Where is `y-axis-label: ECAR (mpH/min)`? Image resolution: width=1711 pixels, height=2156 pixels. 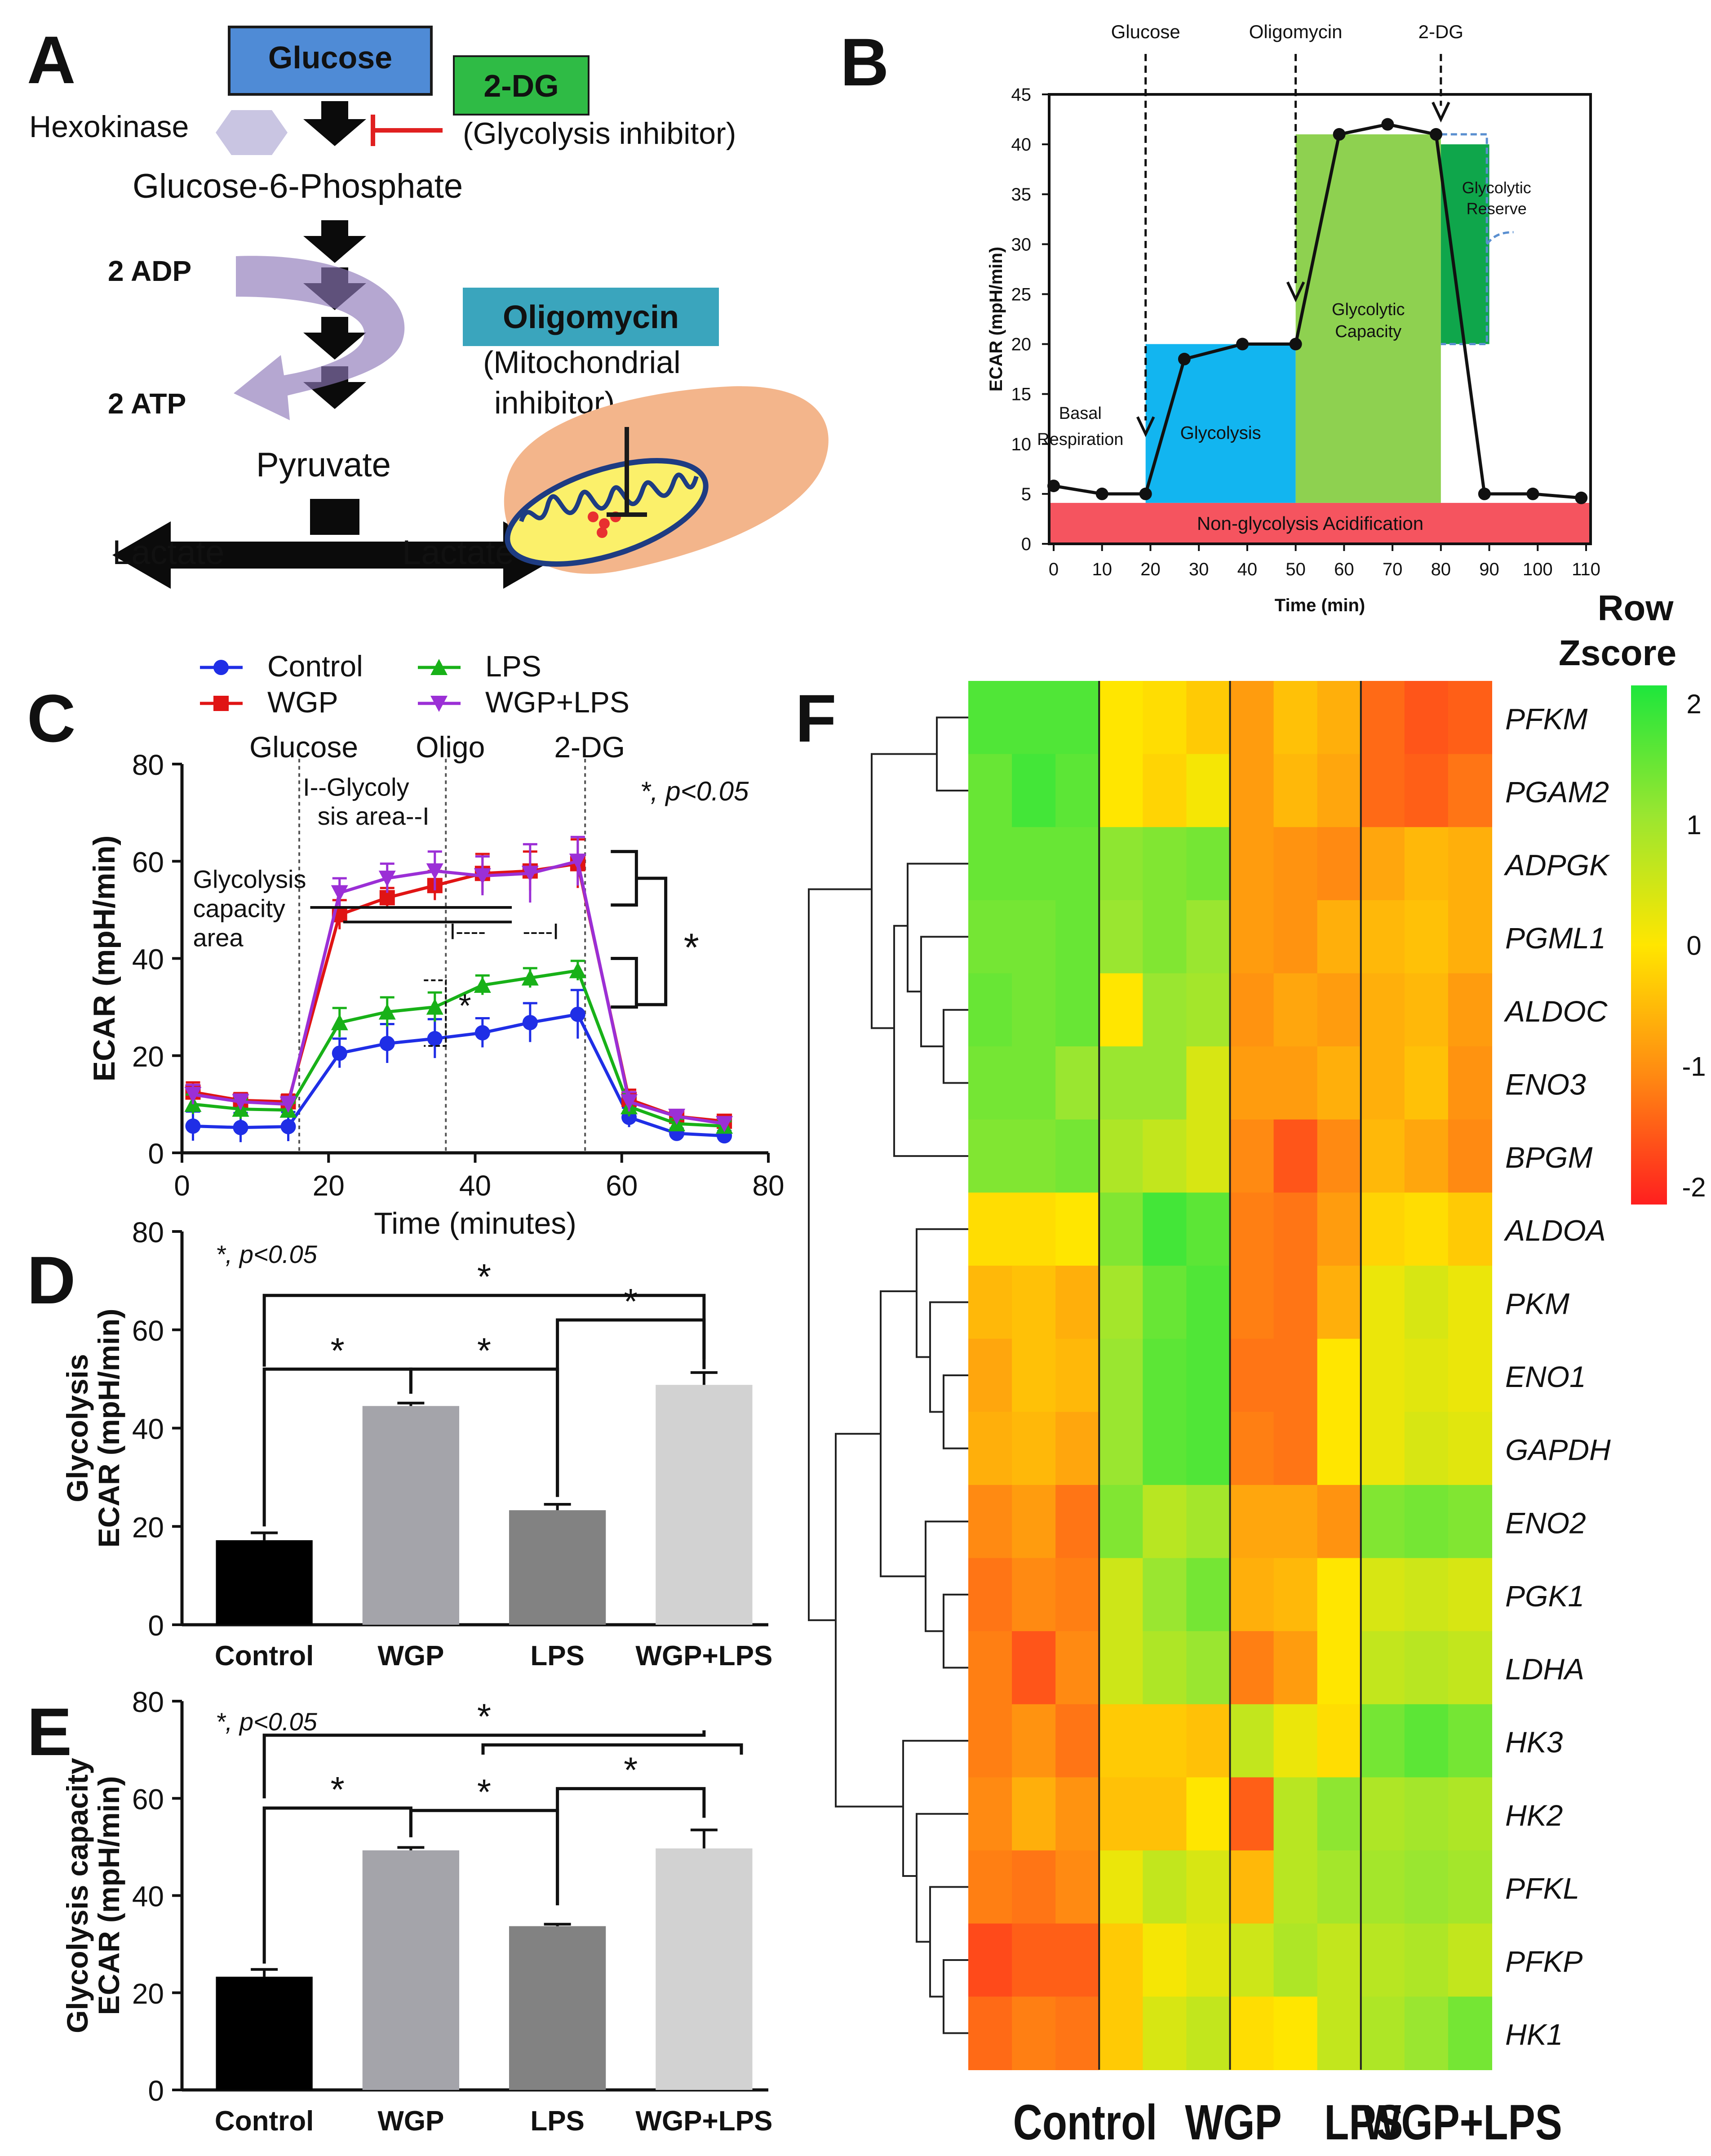
y-axis-label: ECAR (mpH/min) is located at coordinates (104, 959).